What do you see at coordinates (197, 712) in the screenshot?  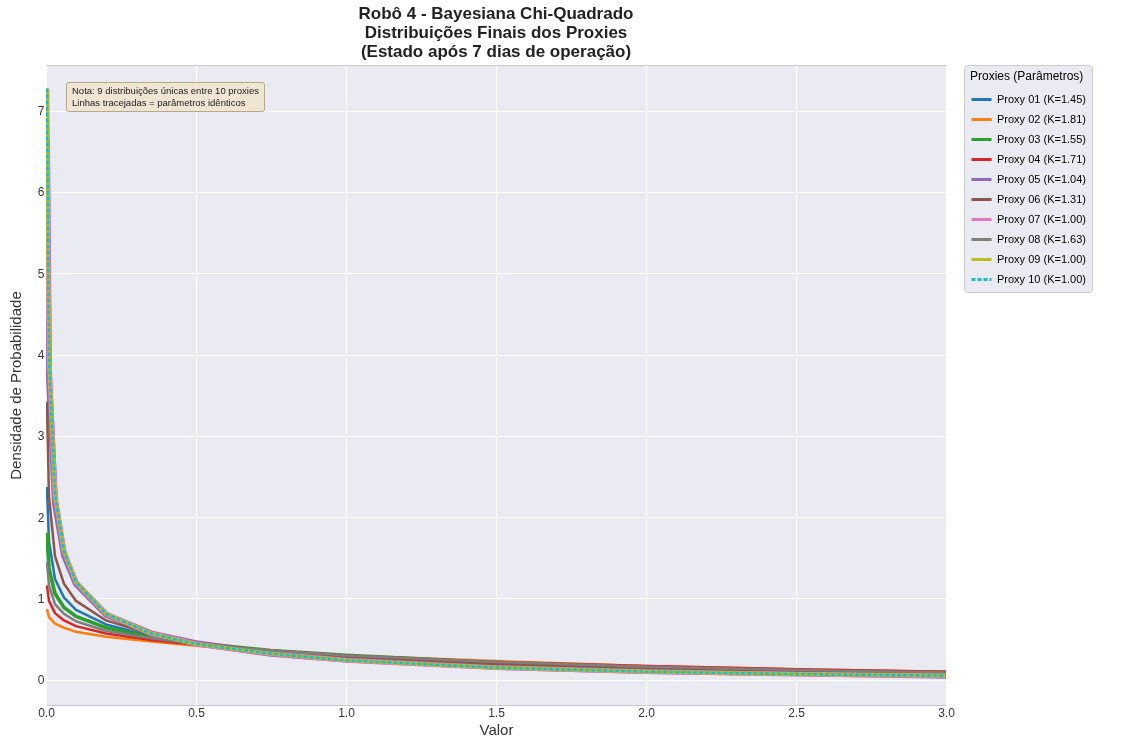 I see `x-tick-label: 0.5` at bounding box center [197, 712].